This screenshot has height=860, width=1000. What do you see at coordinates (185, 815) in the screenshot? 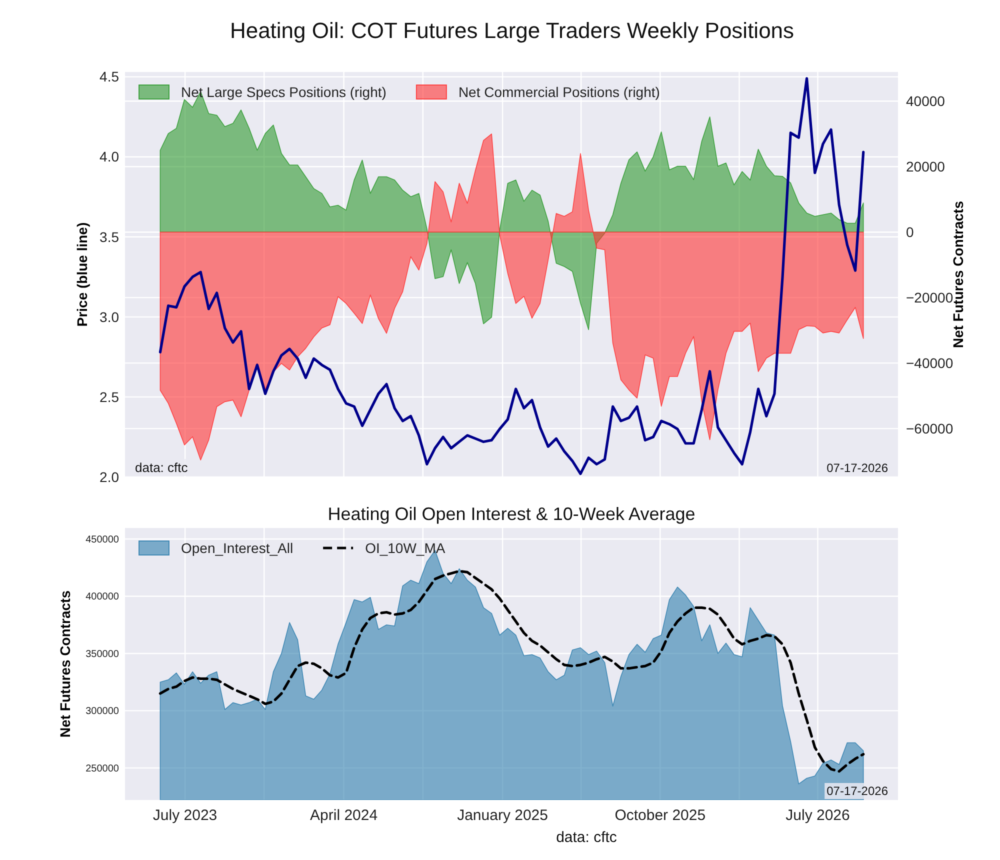
I see `x-tick-label: July 2023` at bounding box center [185, 815].